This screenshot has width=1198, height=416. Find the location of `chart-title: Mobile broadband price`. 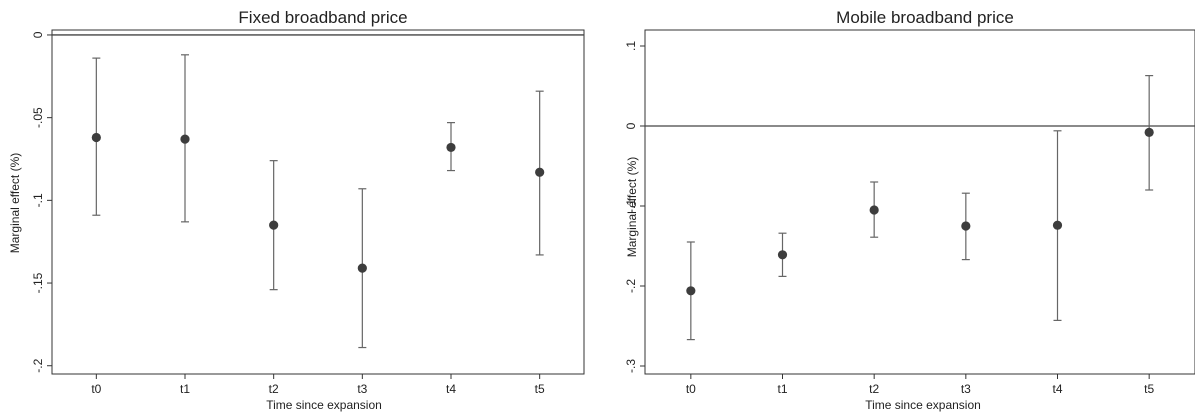

chart-title: Mobile broadband price is located at coordinates (925, 17).